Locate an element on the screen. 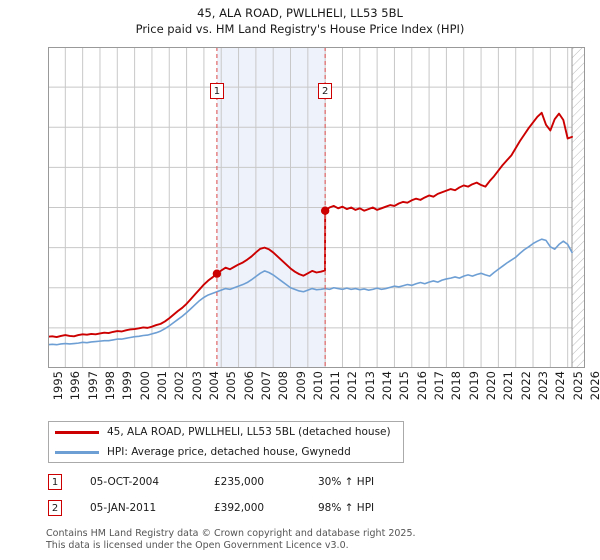 The height and width of the screenshot is (560, 600). transaction-row: 2 05-JAN-2011 £392,000 98% ↑ HPI is located at coordinates (256, 511).